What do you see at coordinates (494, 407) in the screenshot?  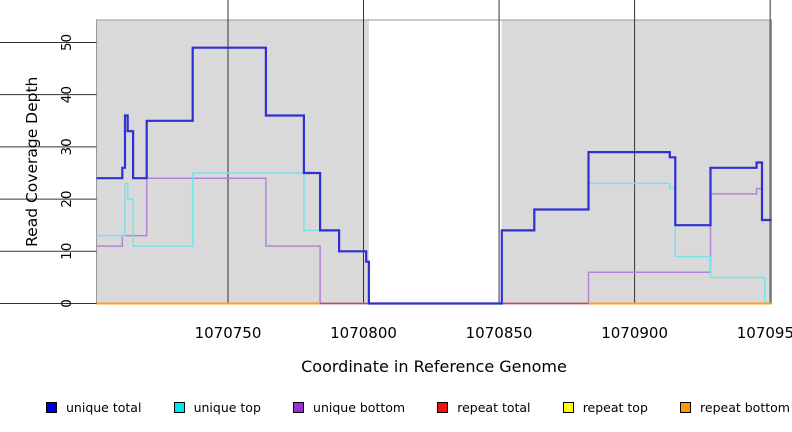 I see `legend-label-repeat-total: repeat total` at bounding box center [494, 407].